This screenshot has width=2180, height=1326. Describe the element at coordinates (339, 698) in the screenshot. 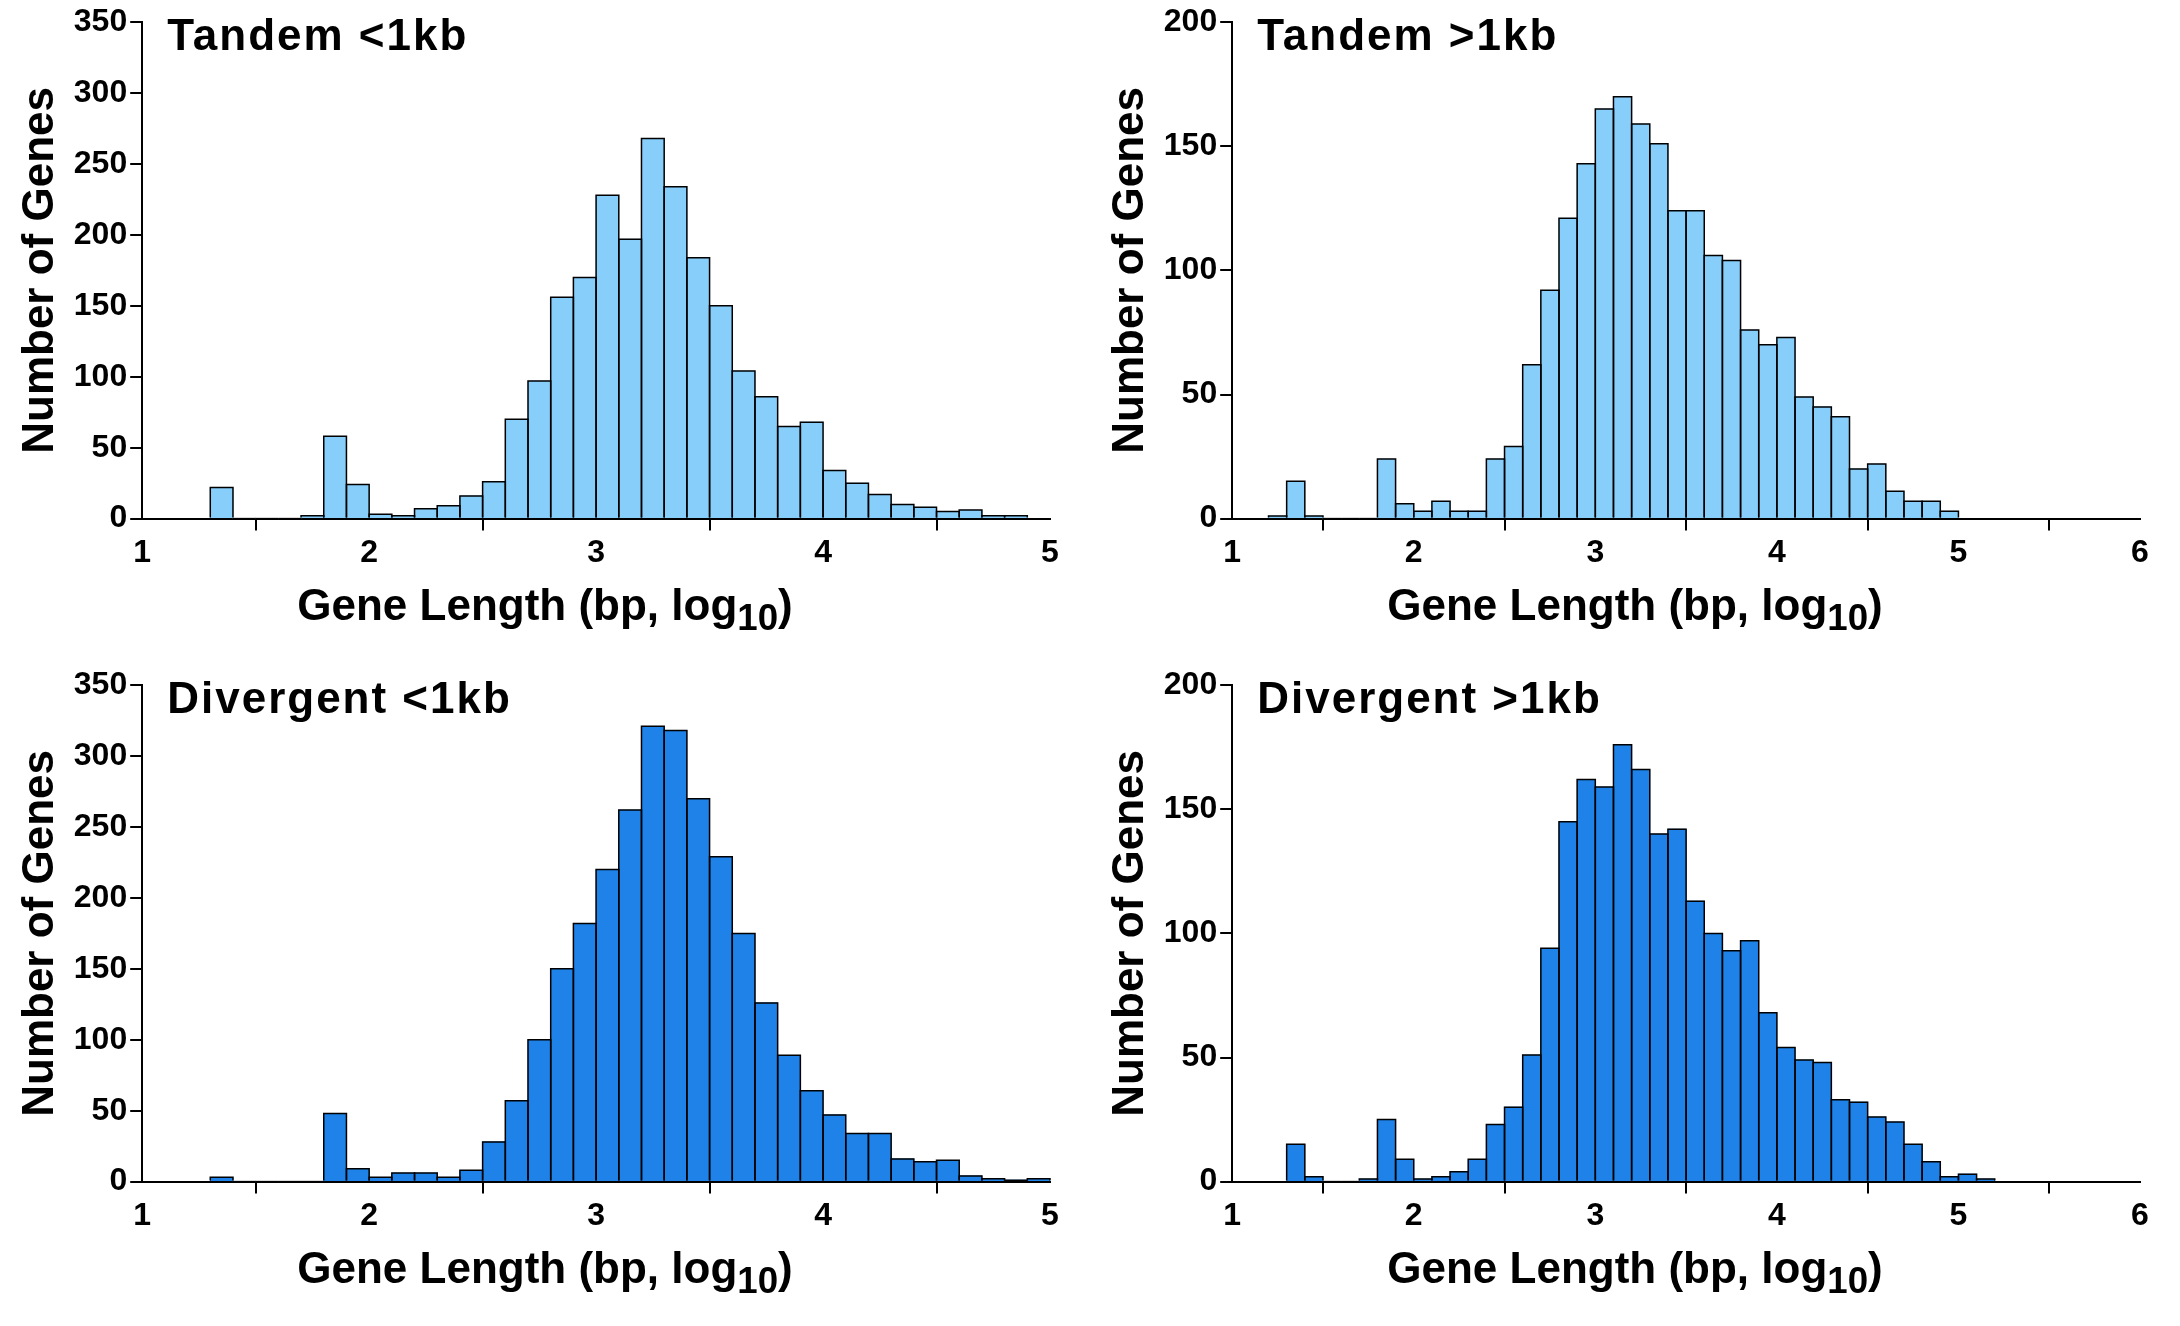

I see `chart-title: Divergent <1kb` at that location.